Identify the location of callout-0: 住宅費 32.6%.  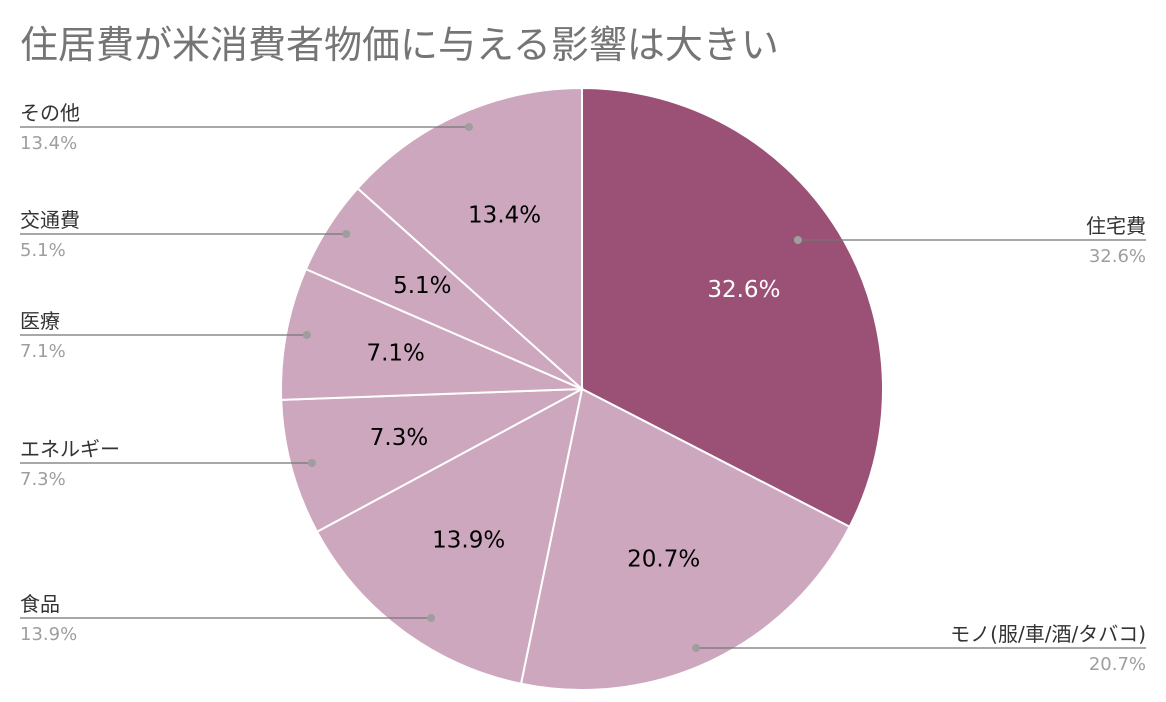
(969, 240).